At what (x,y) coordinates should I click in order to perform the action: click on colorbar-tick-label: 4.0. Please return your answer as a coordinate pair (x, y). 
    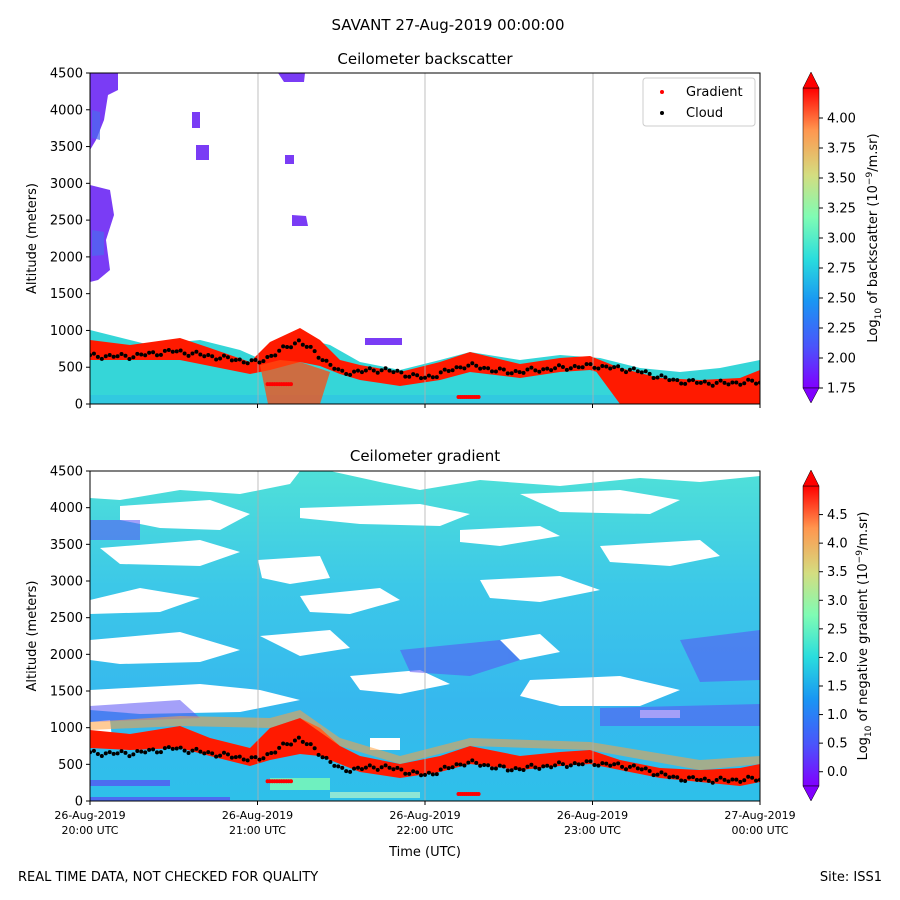
    Looking at the image, I should click on (837, 544).